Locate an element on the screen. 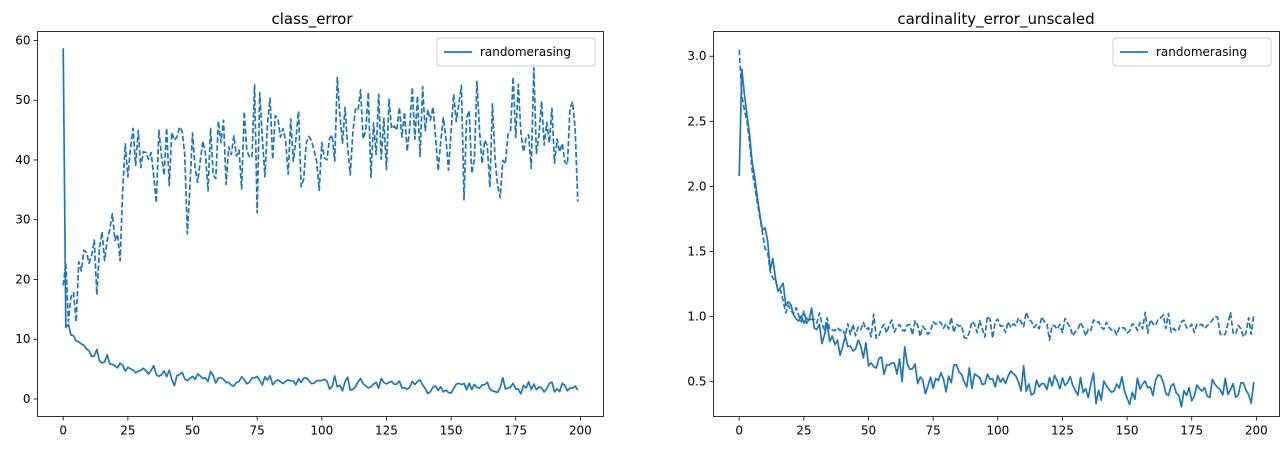  y-axis-ticks: 0 10 20 30 40 50 60 is located at coordinates (26, 219).